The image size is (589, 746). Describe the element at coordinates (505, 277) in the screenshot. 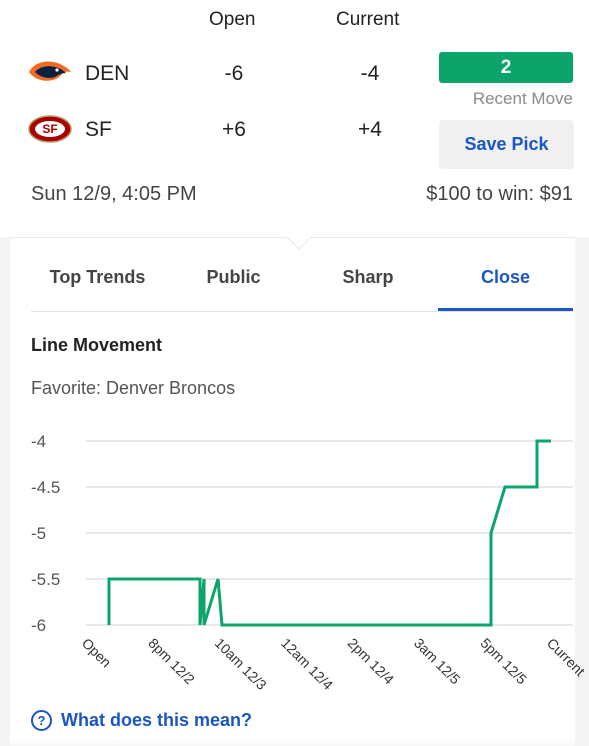

I see `tab-close: Close` at that location.